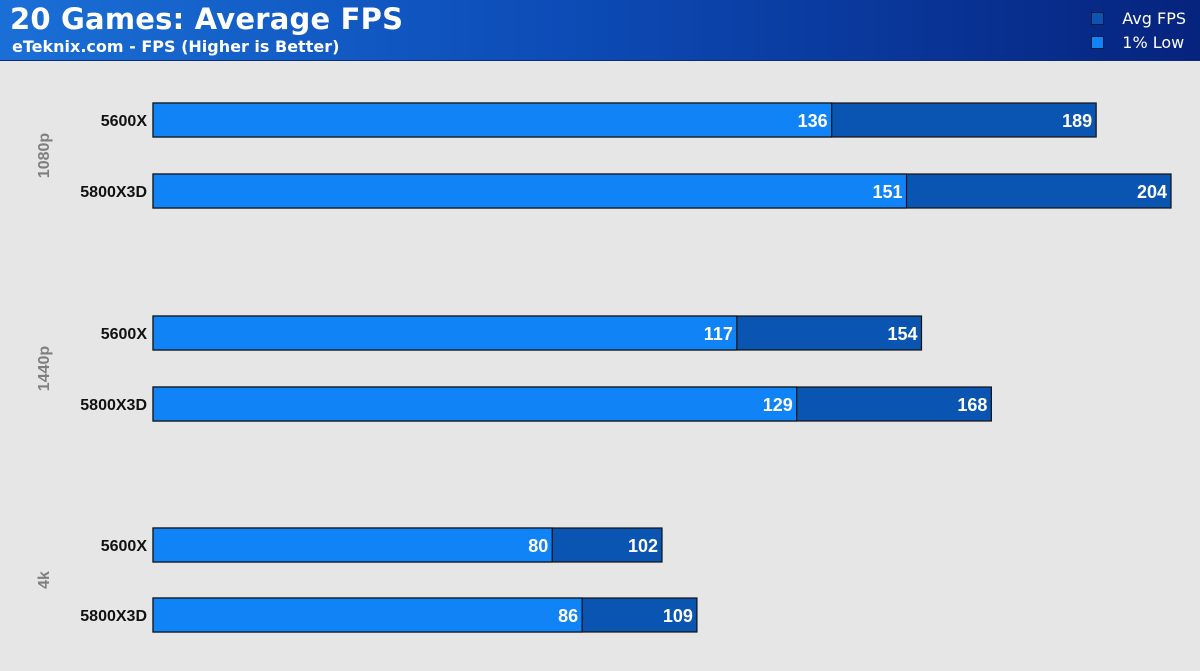 The width and height of the screenshot is (1200, 671). Describe the element at coordinates (813, 121) in the screenshot. I see `data-label-1pct-low: 136` at that location.